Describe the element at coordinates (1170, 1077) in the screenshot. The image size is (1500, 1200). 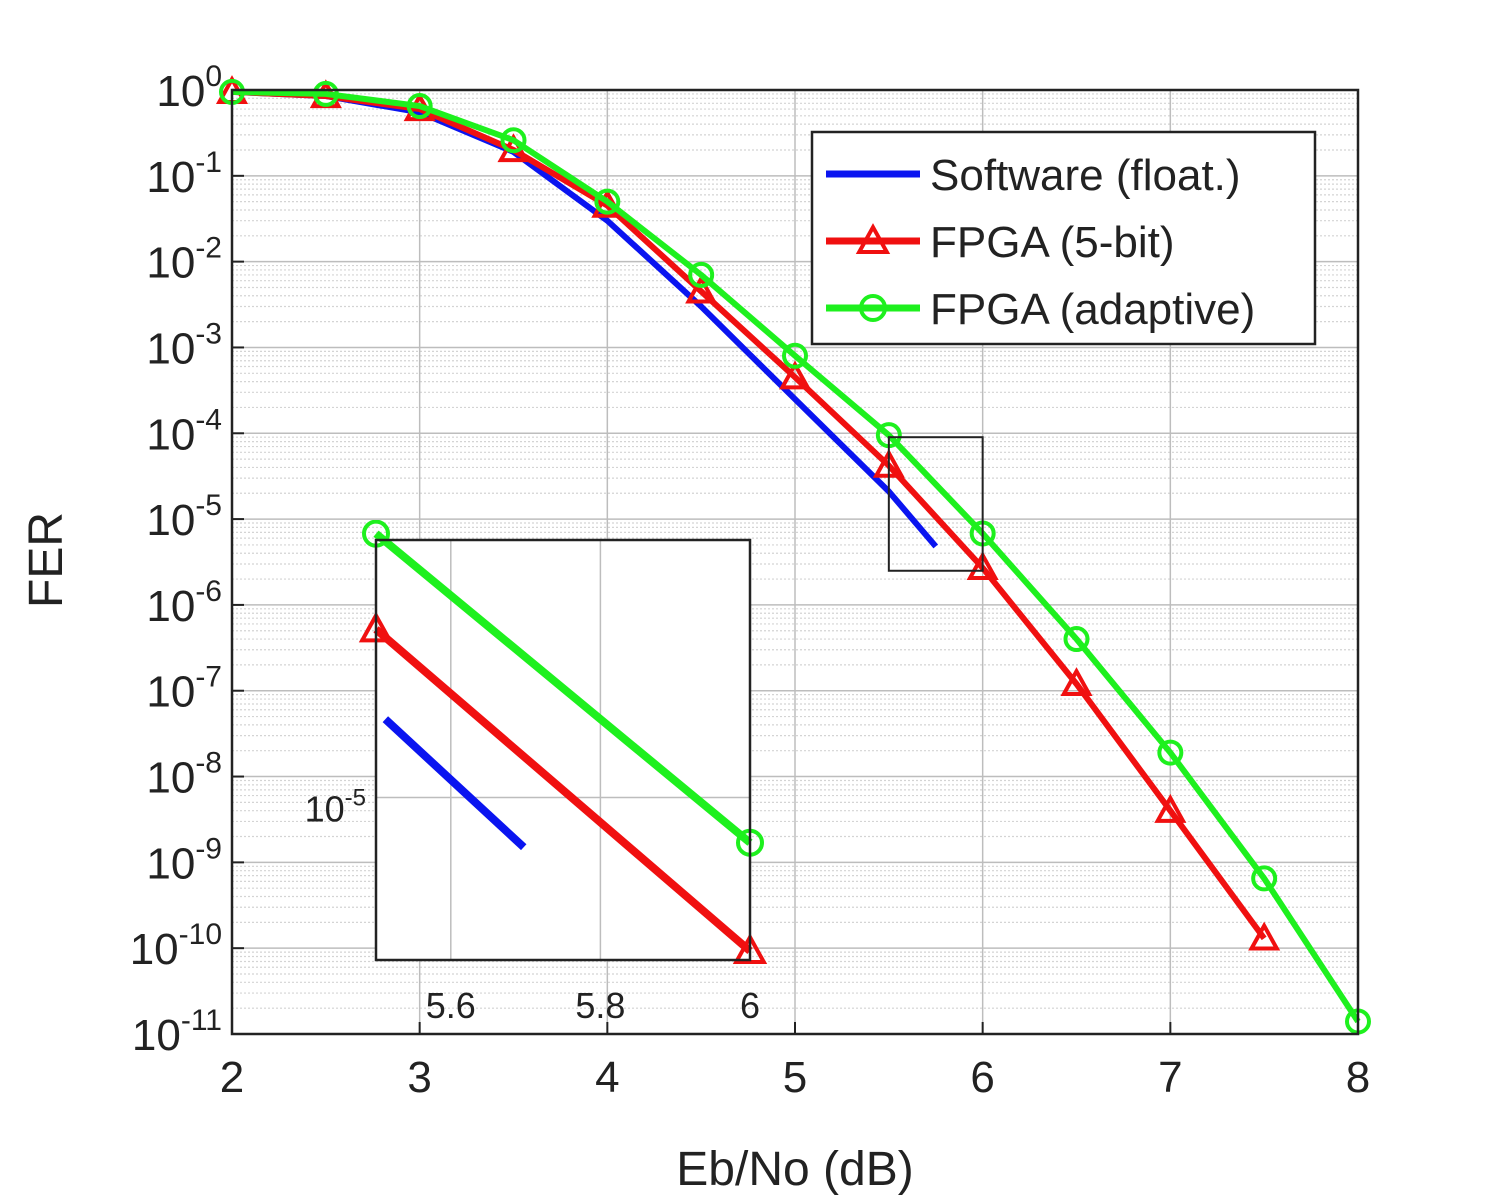
I see `x-tick-label: 7` at that location.